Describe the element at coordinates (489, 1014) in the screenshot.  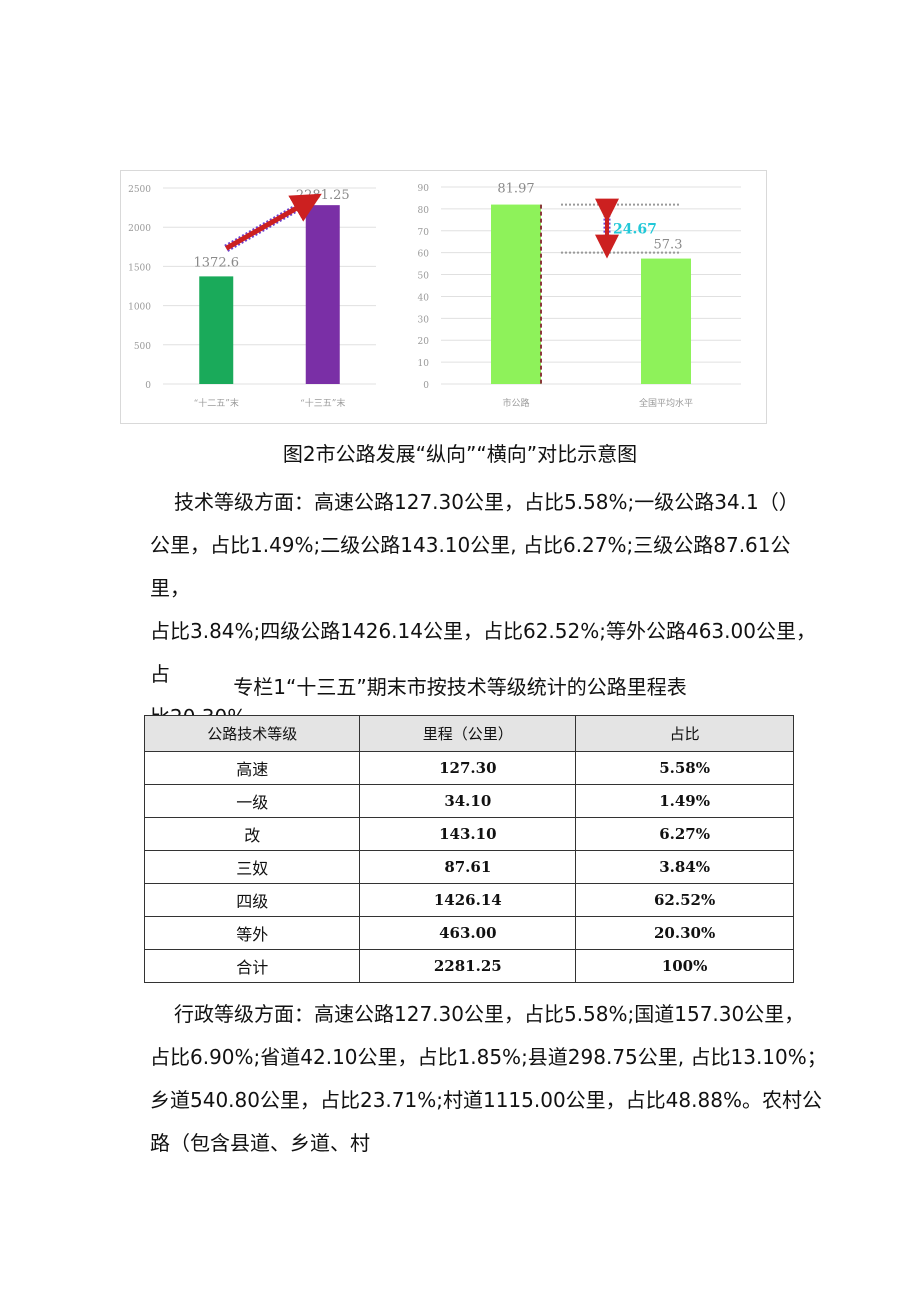
I see `paragraph-line: 行政等级方面：高速公路127.30公里，占比5.58%;国道157.30公里，` at that location.